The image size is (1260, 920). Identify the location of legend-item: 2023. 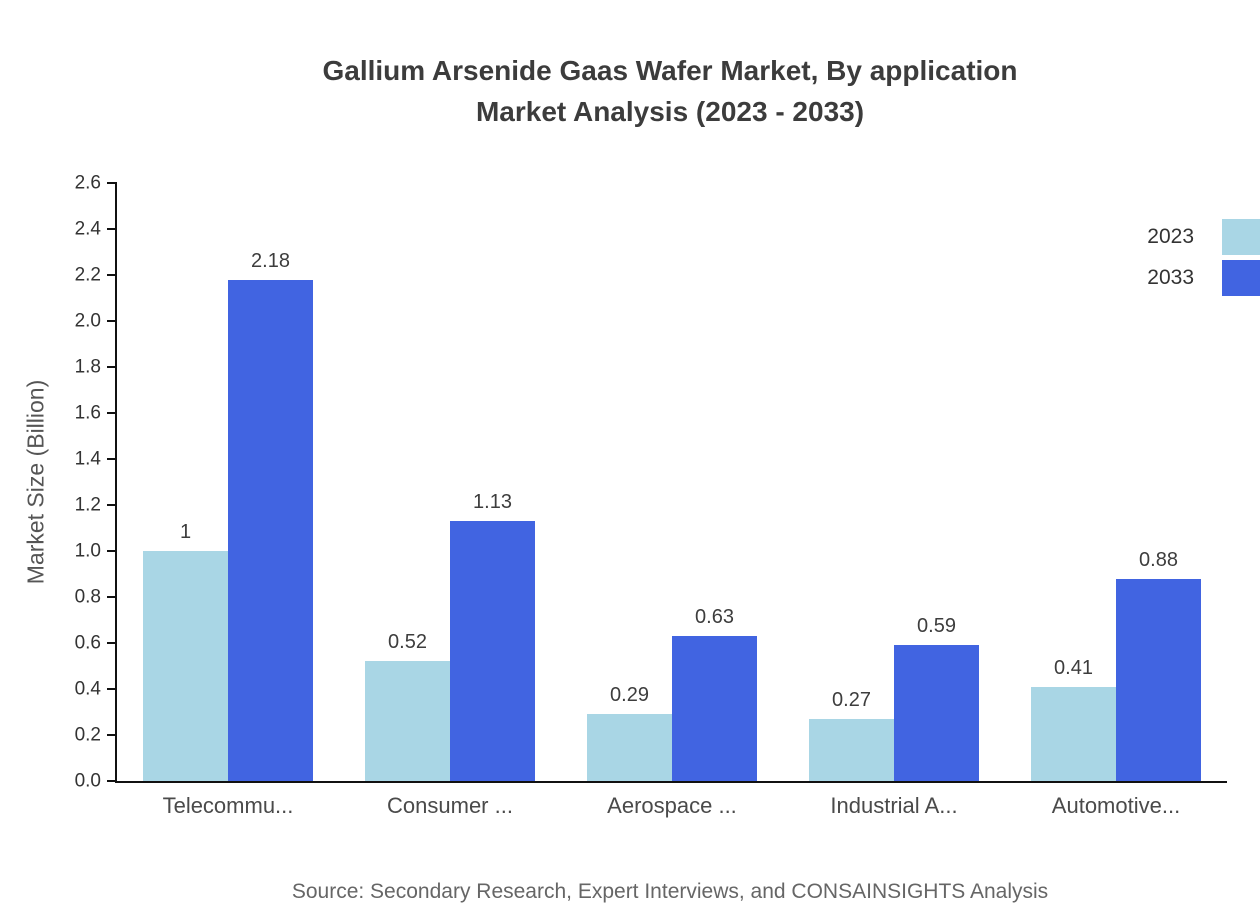
(1203, 237).